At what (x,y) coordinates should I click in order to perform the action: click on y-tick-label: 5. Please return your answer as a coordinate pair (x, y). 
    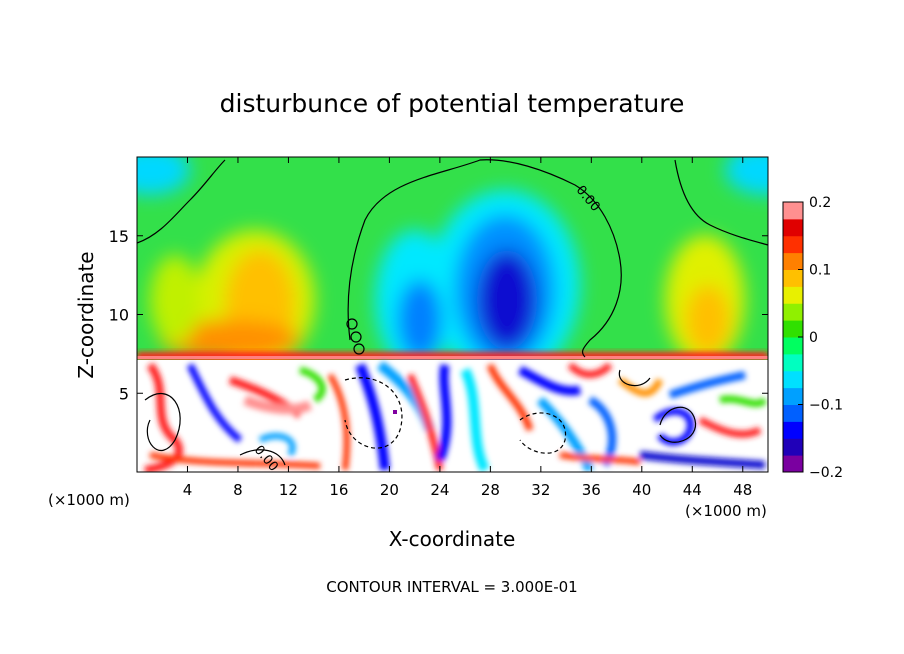
    Looking at the image, I should click on (124, 393).